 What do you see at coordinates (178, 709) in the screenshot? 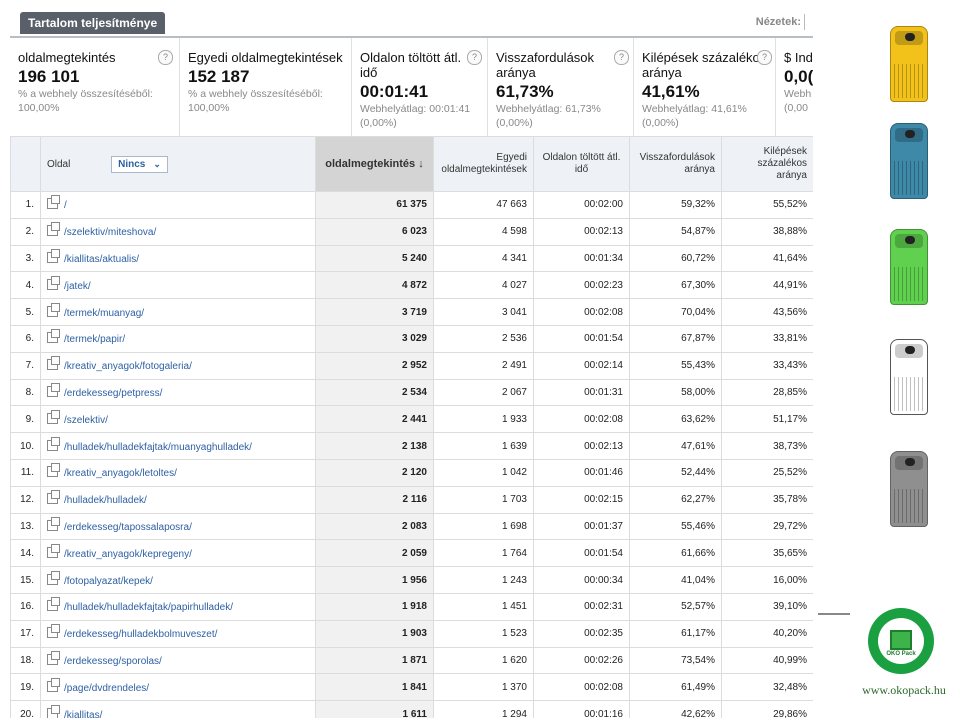
I see `page-cell: /kiallitas/` at bounding box center [178, 709].